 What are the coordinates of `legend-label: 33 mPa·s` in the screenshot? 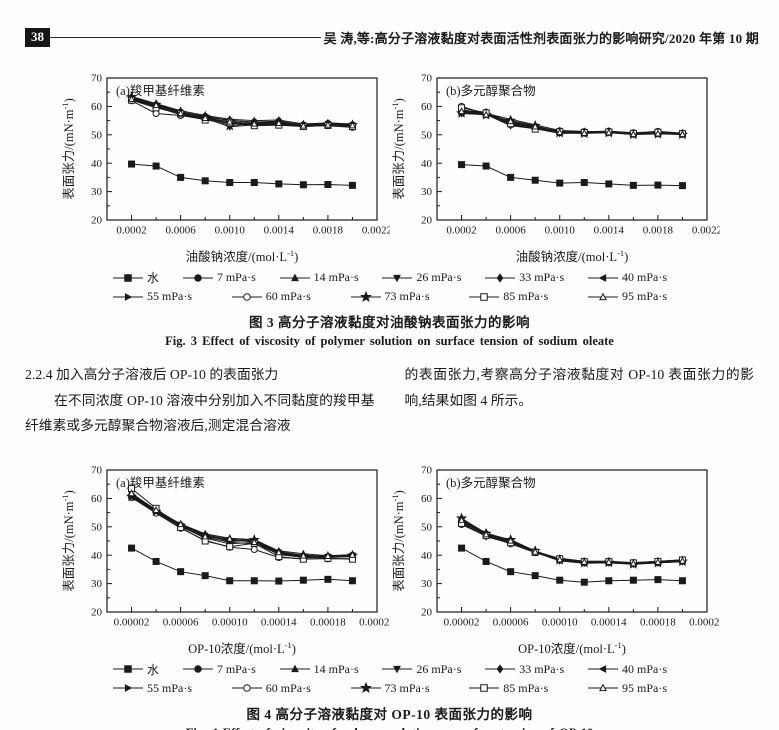 It's located at (542, 668).